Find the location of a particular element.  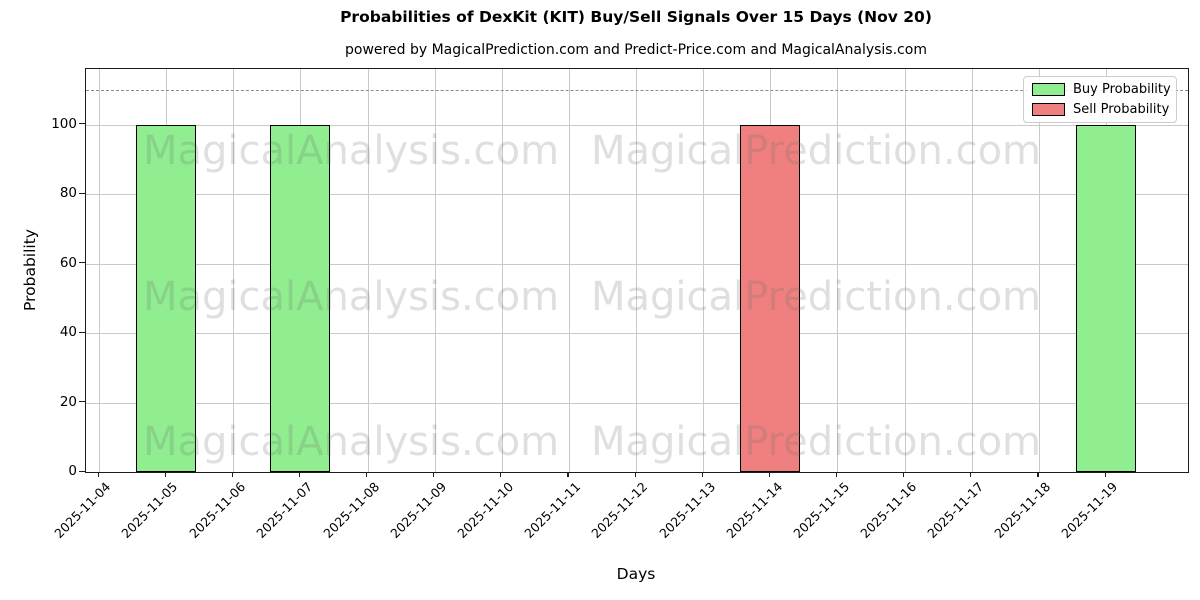

x-tick-label: 2025-11-14 is located at coordinates (753, 510).